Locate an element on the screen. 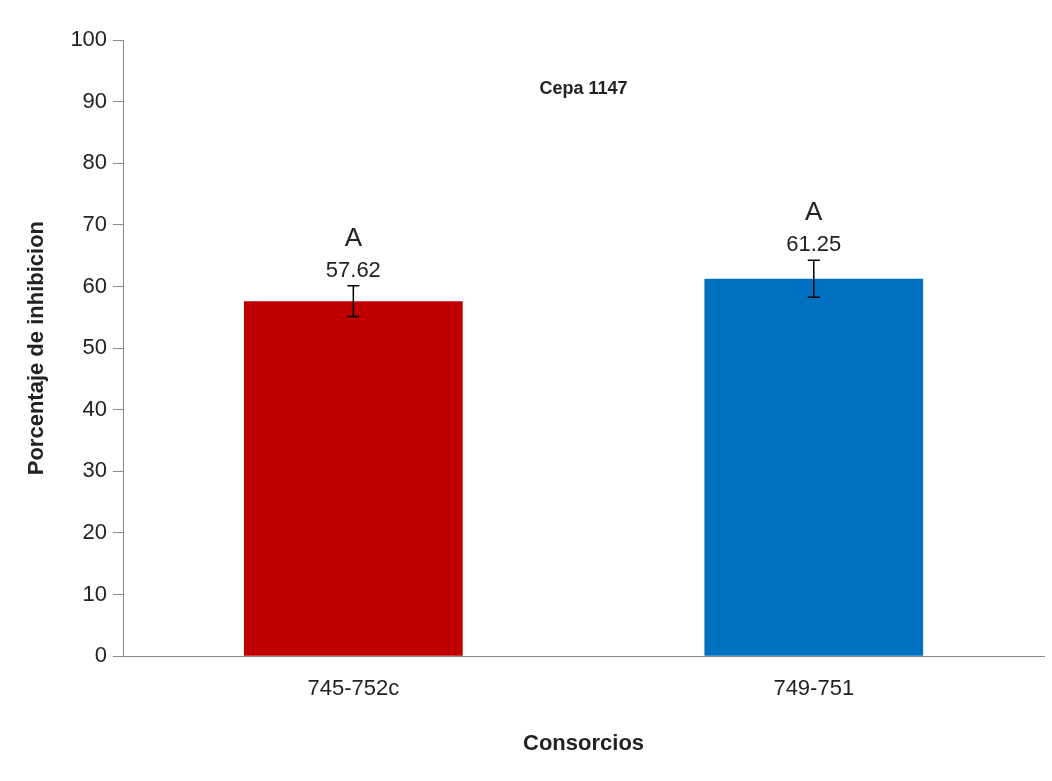  y-tick-label: 70 is located at coordinates (95, 223).